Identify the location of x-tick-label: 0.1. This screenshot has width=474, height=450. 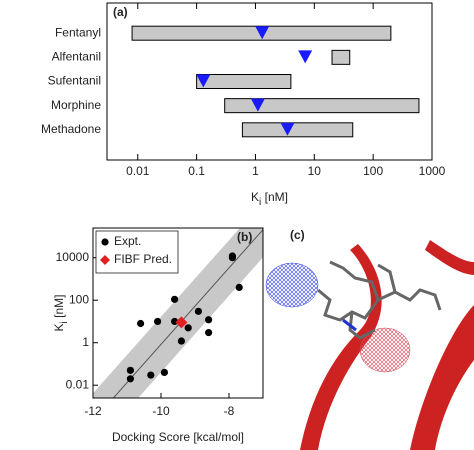
(196, 171).